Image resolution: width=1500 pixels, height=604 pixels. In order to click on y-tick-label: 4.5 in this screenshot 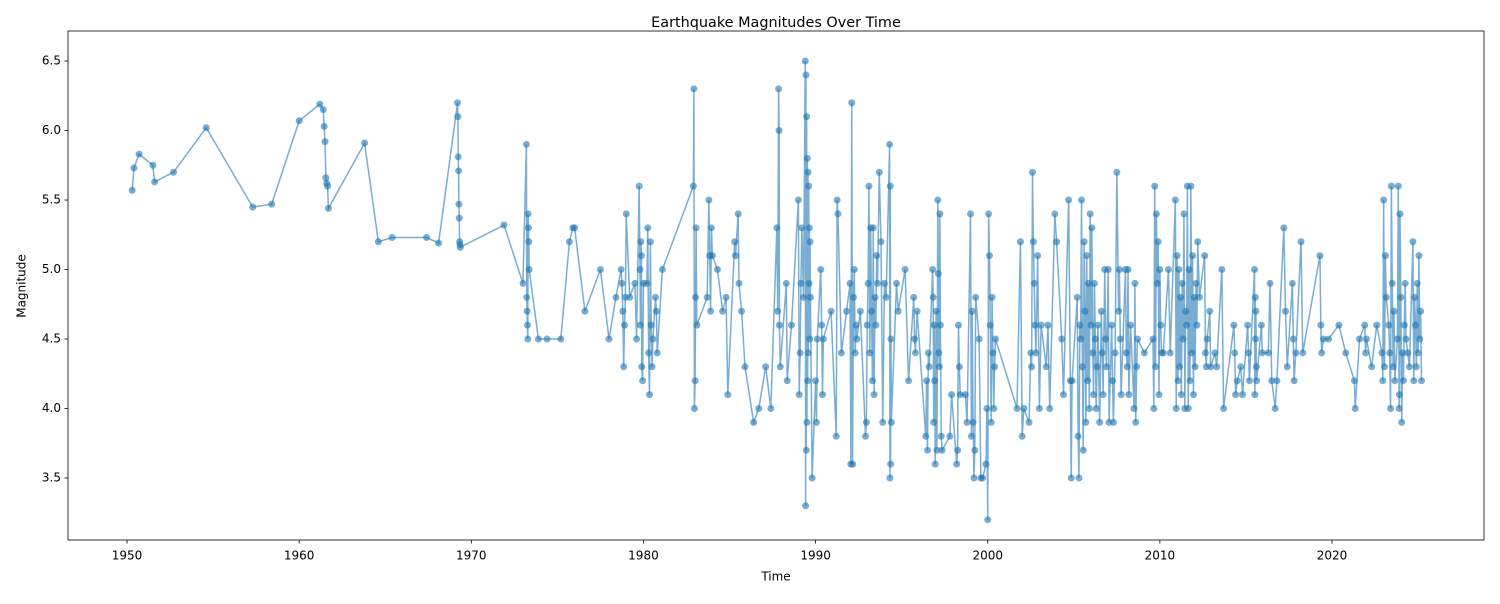, I will do `click(51, 339)`.